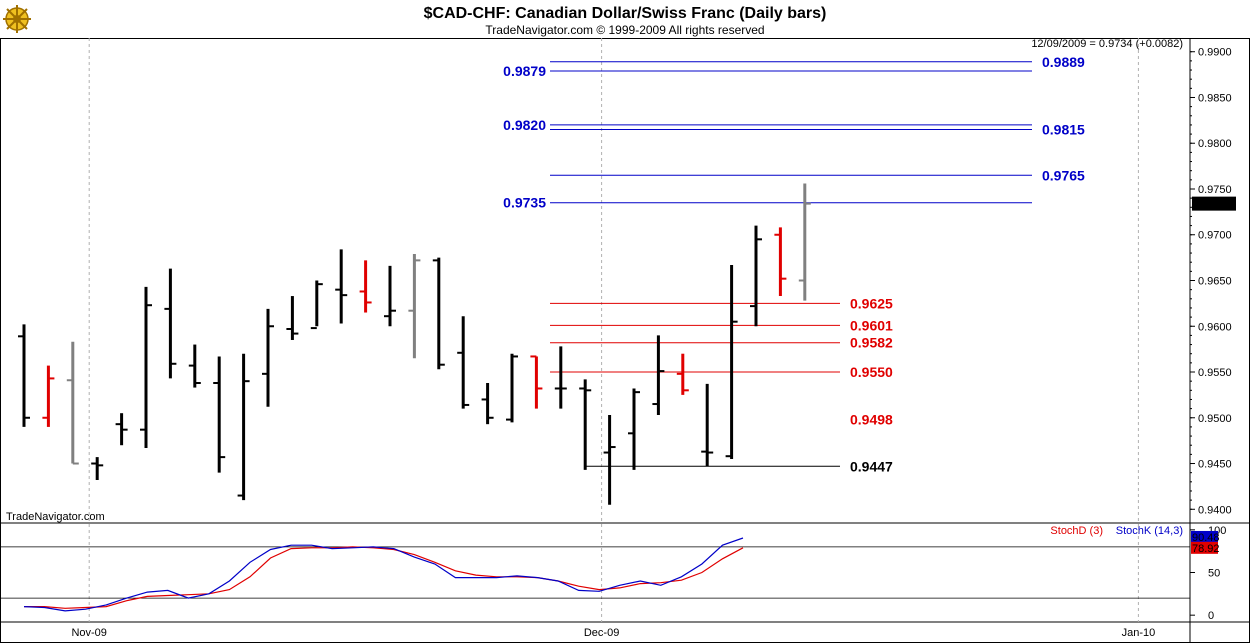 Image resolution: width=1250 pixels, height=643 pixels. What do you see at coordinates (1215, 510) in the screenshot?
I see `price-tick-label: 0.9400` at bounding box center [1215, 510].